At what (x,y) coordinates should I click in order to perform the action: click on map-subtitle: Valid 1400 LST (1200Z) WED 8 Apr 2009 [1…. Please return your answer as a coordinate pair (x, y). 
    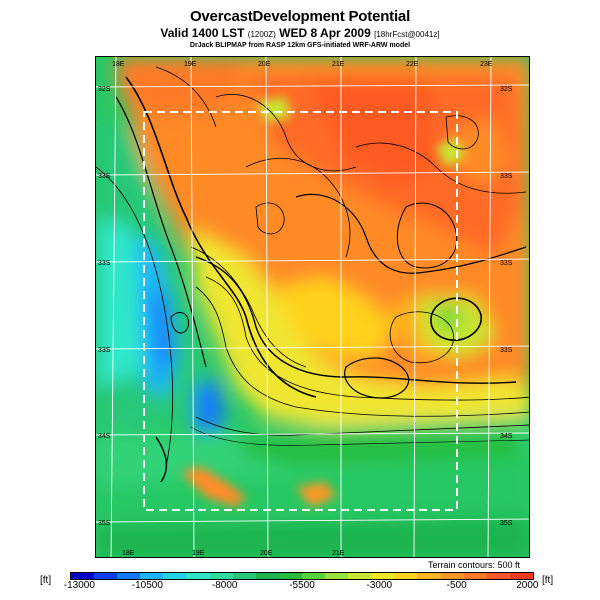
    Looking at the image, I should click on (300, 33).